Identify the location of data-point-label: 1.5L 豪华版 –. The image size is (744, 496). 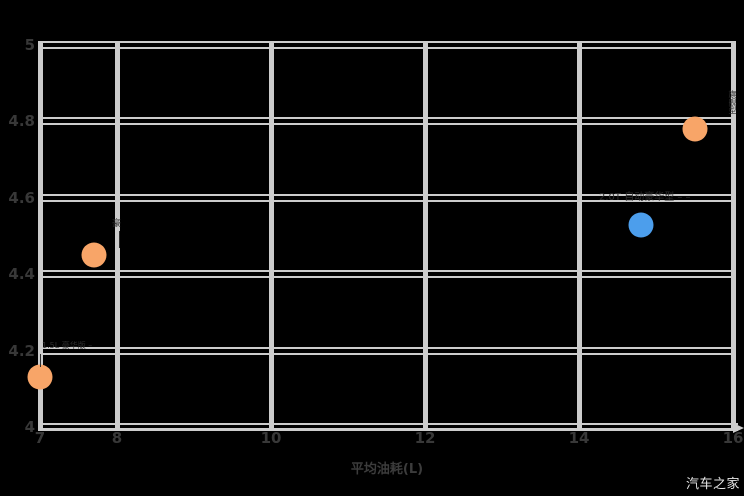
(67, 345).